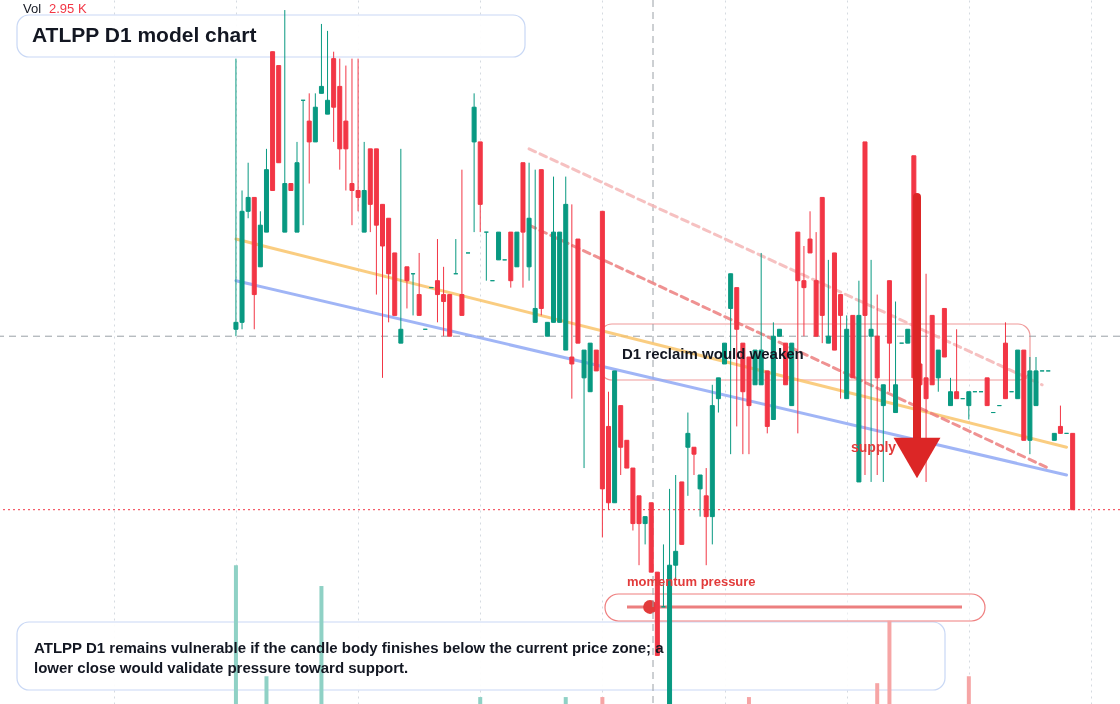 The height and width of the screenshot is (704, 1120). What do you see at coordinates (32, 8) in the screenshot?
I see `text: Vol` at bounding box center [32, 8].